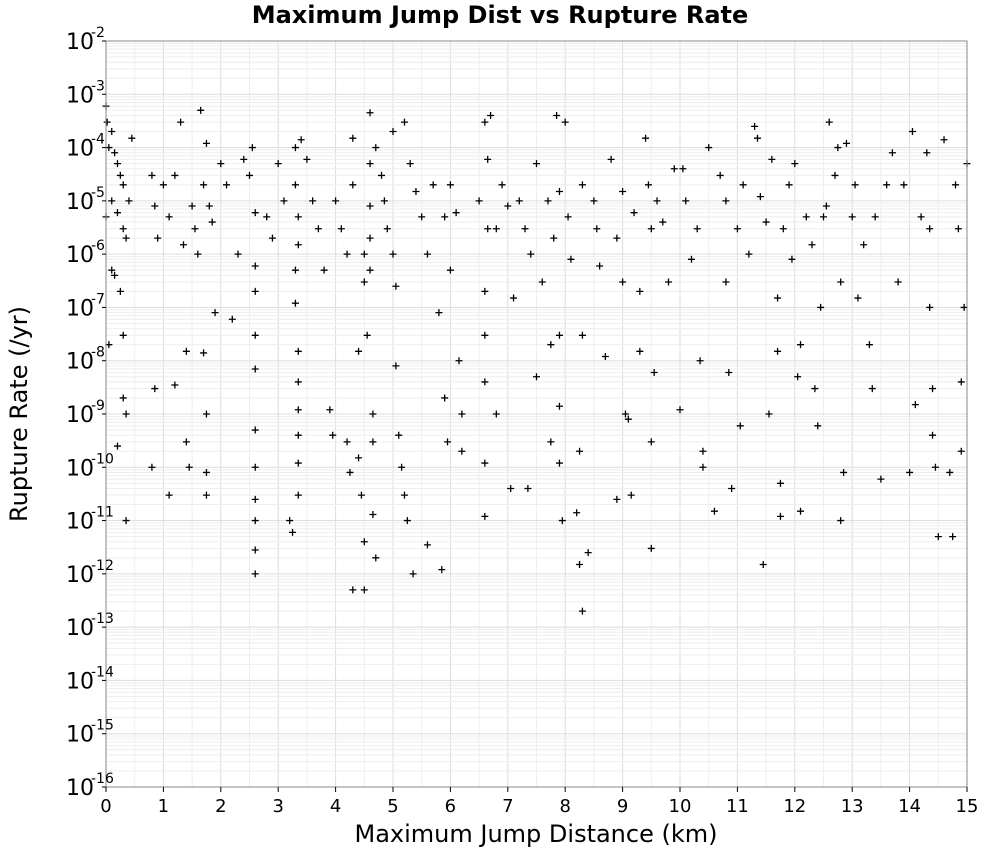  I want to click on x-tick-label: 3, so click(277, 806).